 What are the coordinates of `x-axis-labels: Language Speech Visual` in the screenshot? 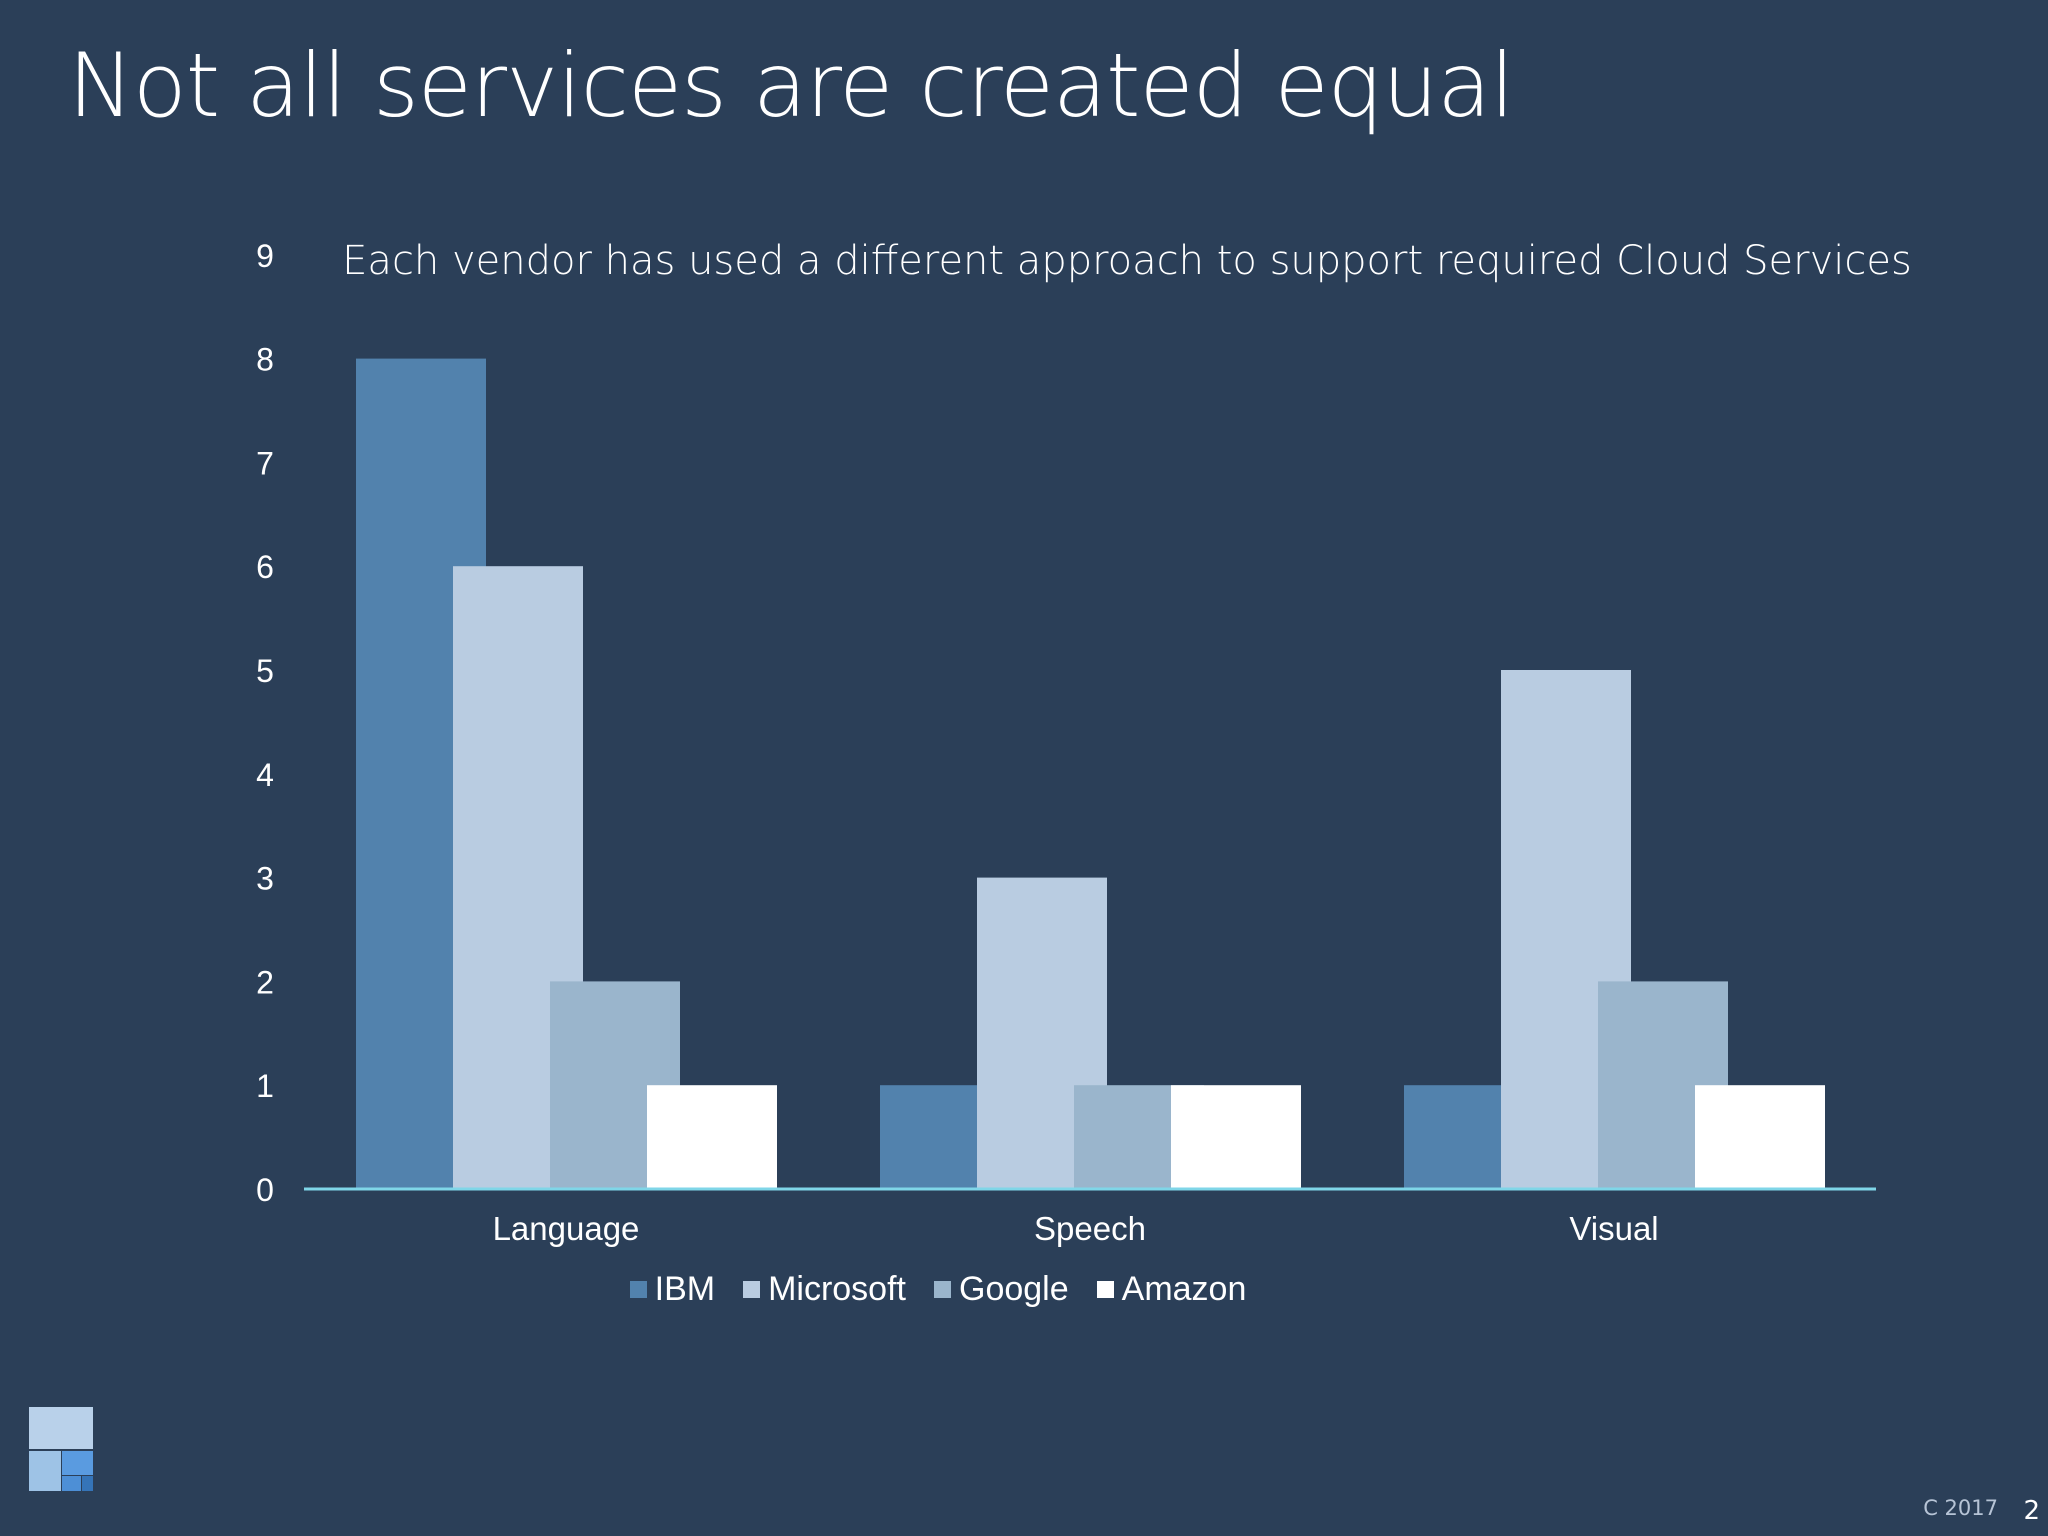 It's located at (1076, 1228).